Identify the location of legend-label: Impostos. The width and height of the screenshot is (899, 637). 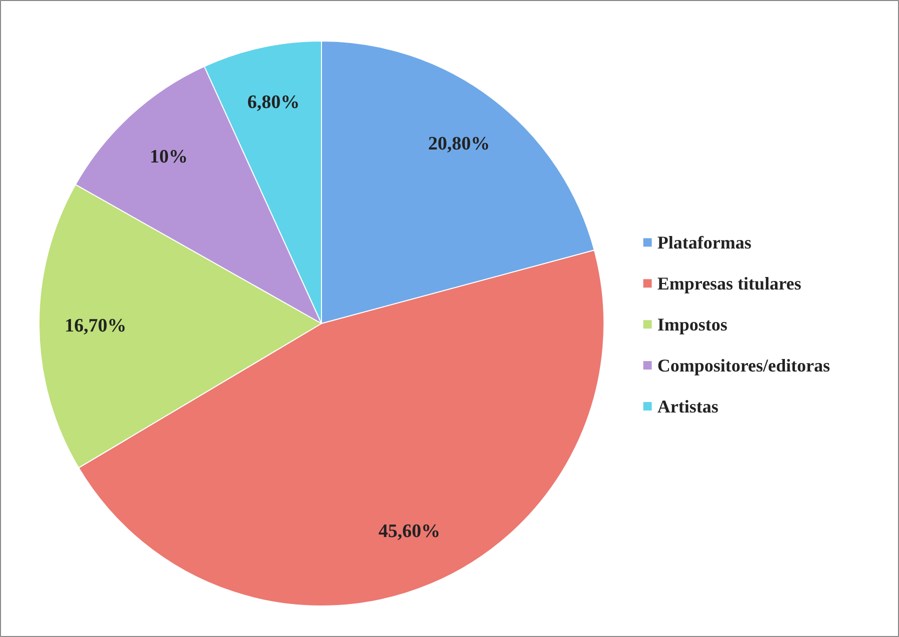
(692, 324).